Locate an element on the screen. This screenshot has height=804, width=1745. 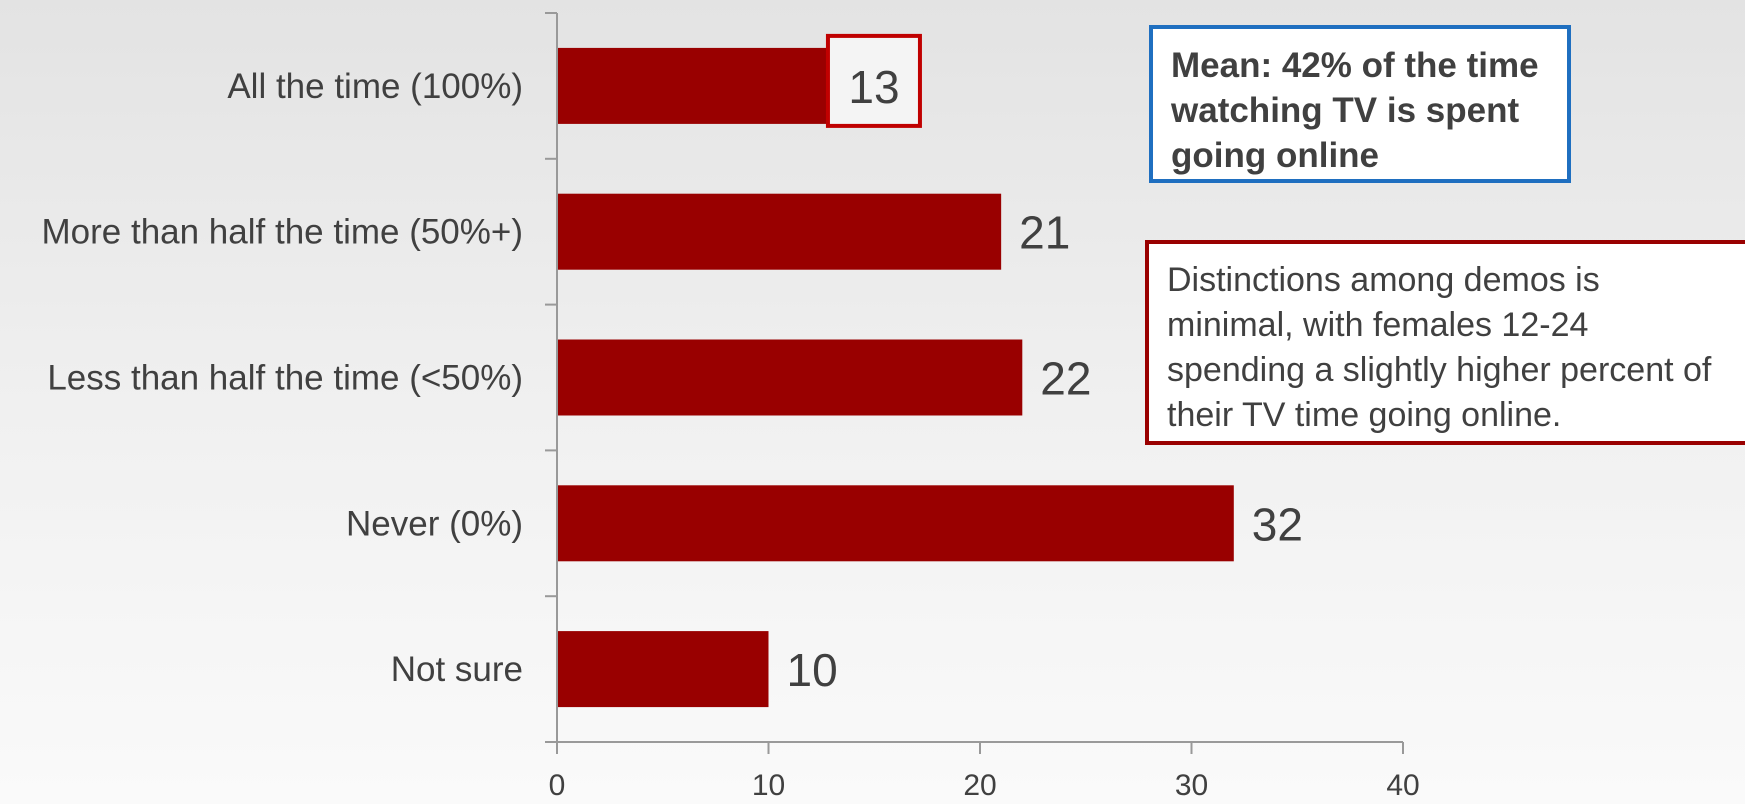
x-tick-label-0: 0 is located at coordinates (557, 785).